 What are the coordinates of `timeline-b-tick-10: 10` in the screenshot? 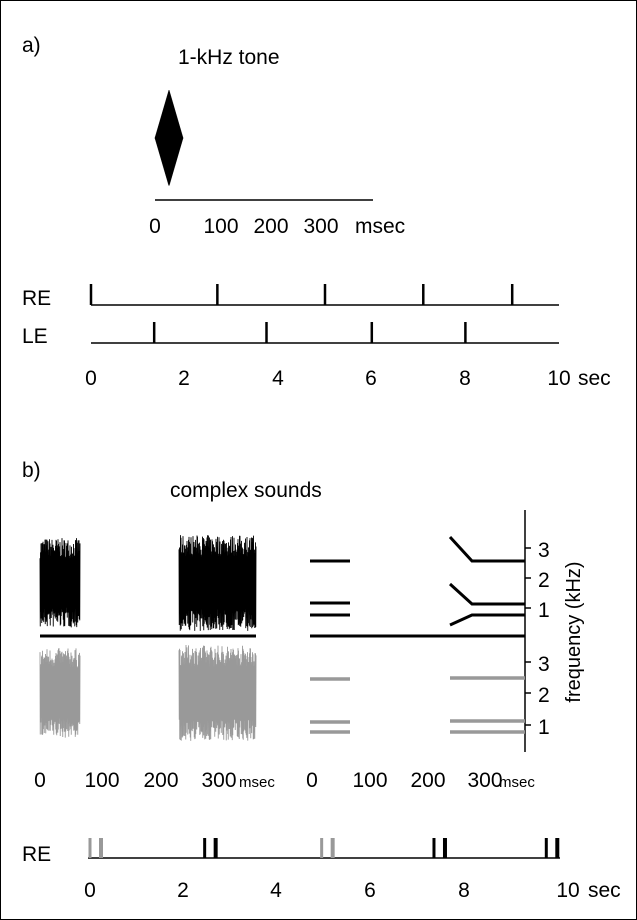 It's located at (567, 890).